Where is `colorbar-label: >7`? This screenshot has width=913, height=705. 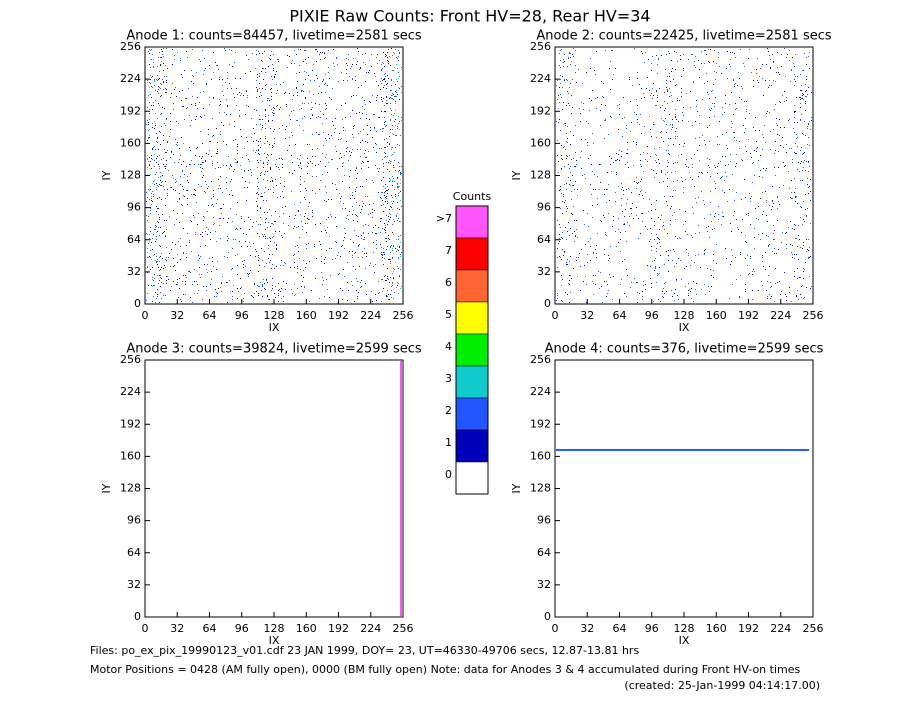
colorbar-label: >7 is located at coordinates (444, 218).